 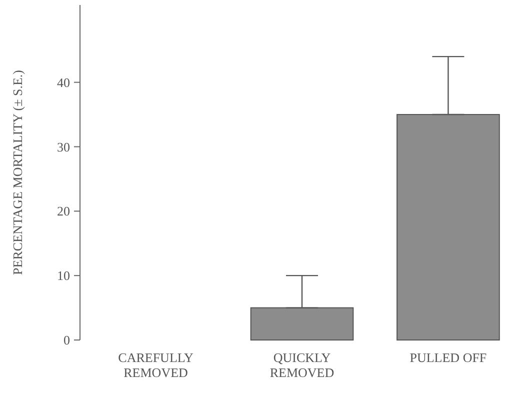 I want to click on y-tick-label: 10, so click(x=63, y=276).